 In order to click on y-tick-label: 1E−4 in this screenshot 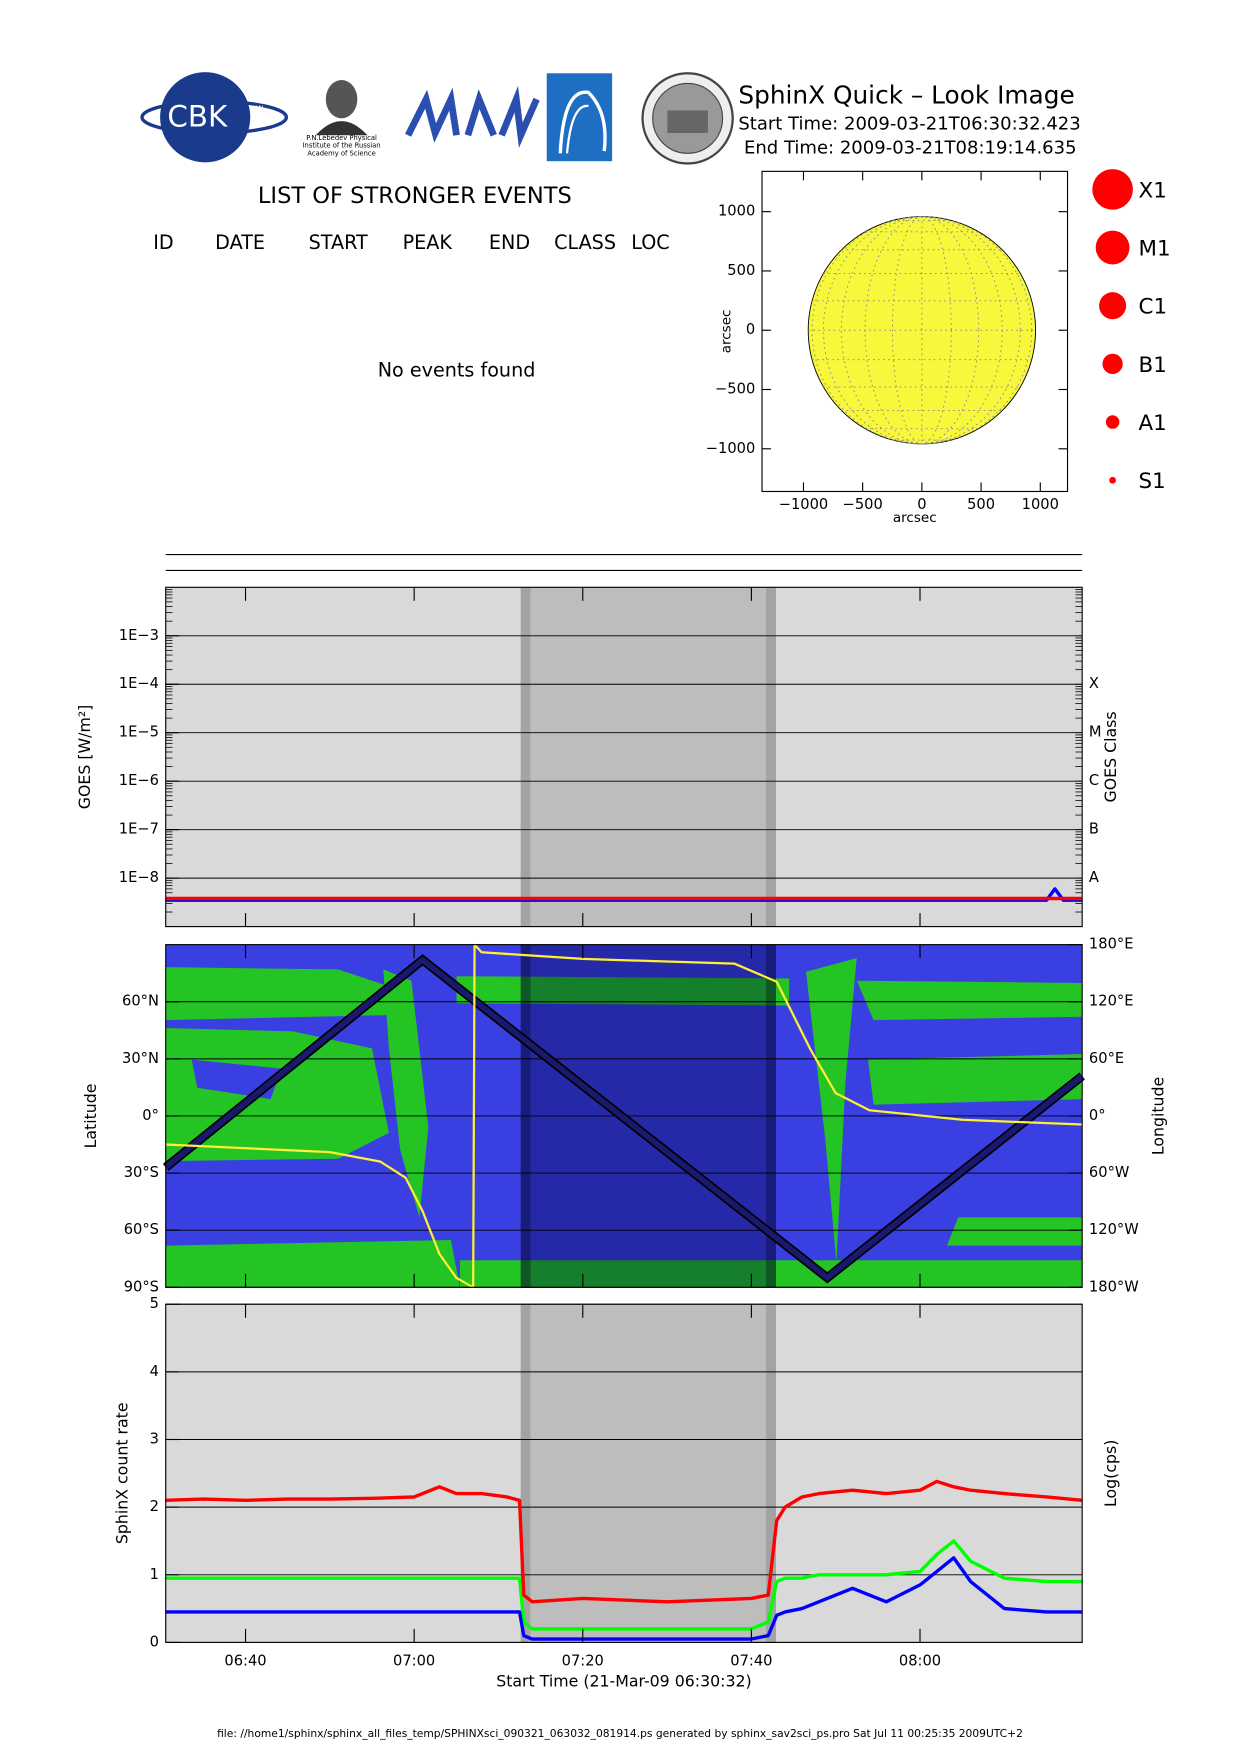, I will do `click(139, 683)`.